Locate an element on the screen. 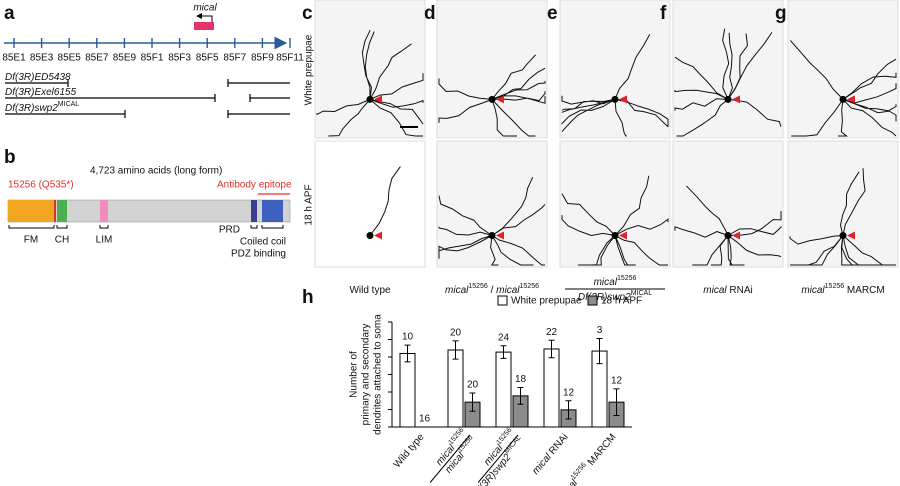 This screenshot has height=486, width=900. panel-label: g is located at coordinates (781, 13).